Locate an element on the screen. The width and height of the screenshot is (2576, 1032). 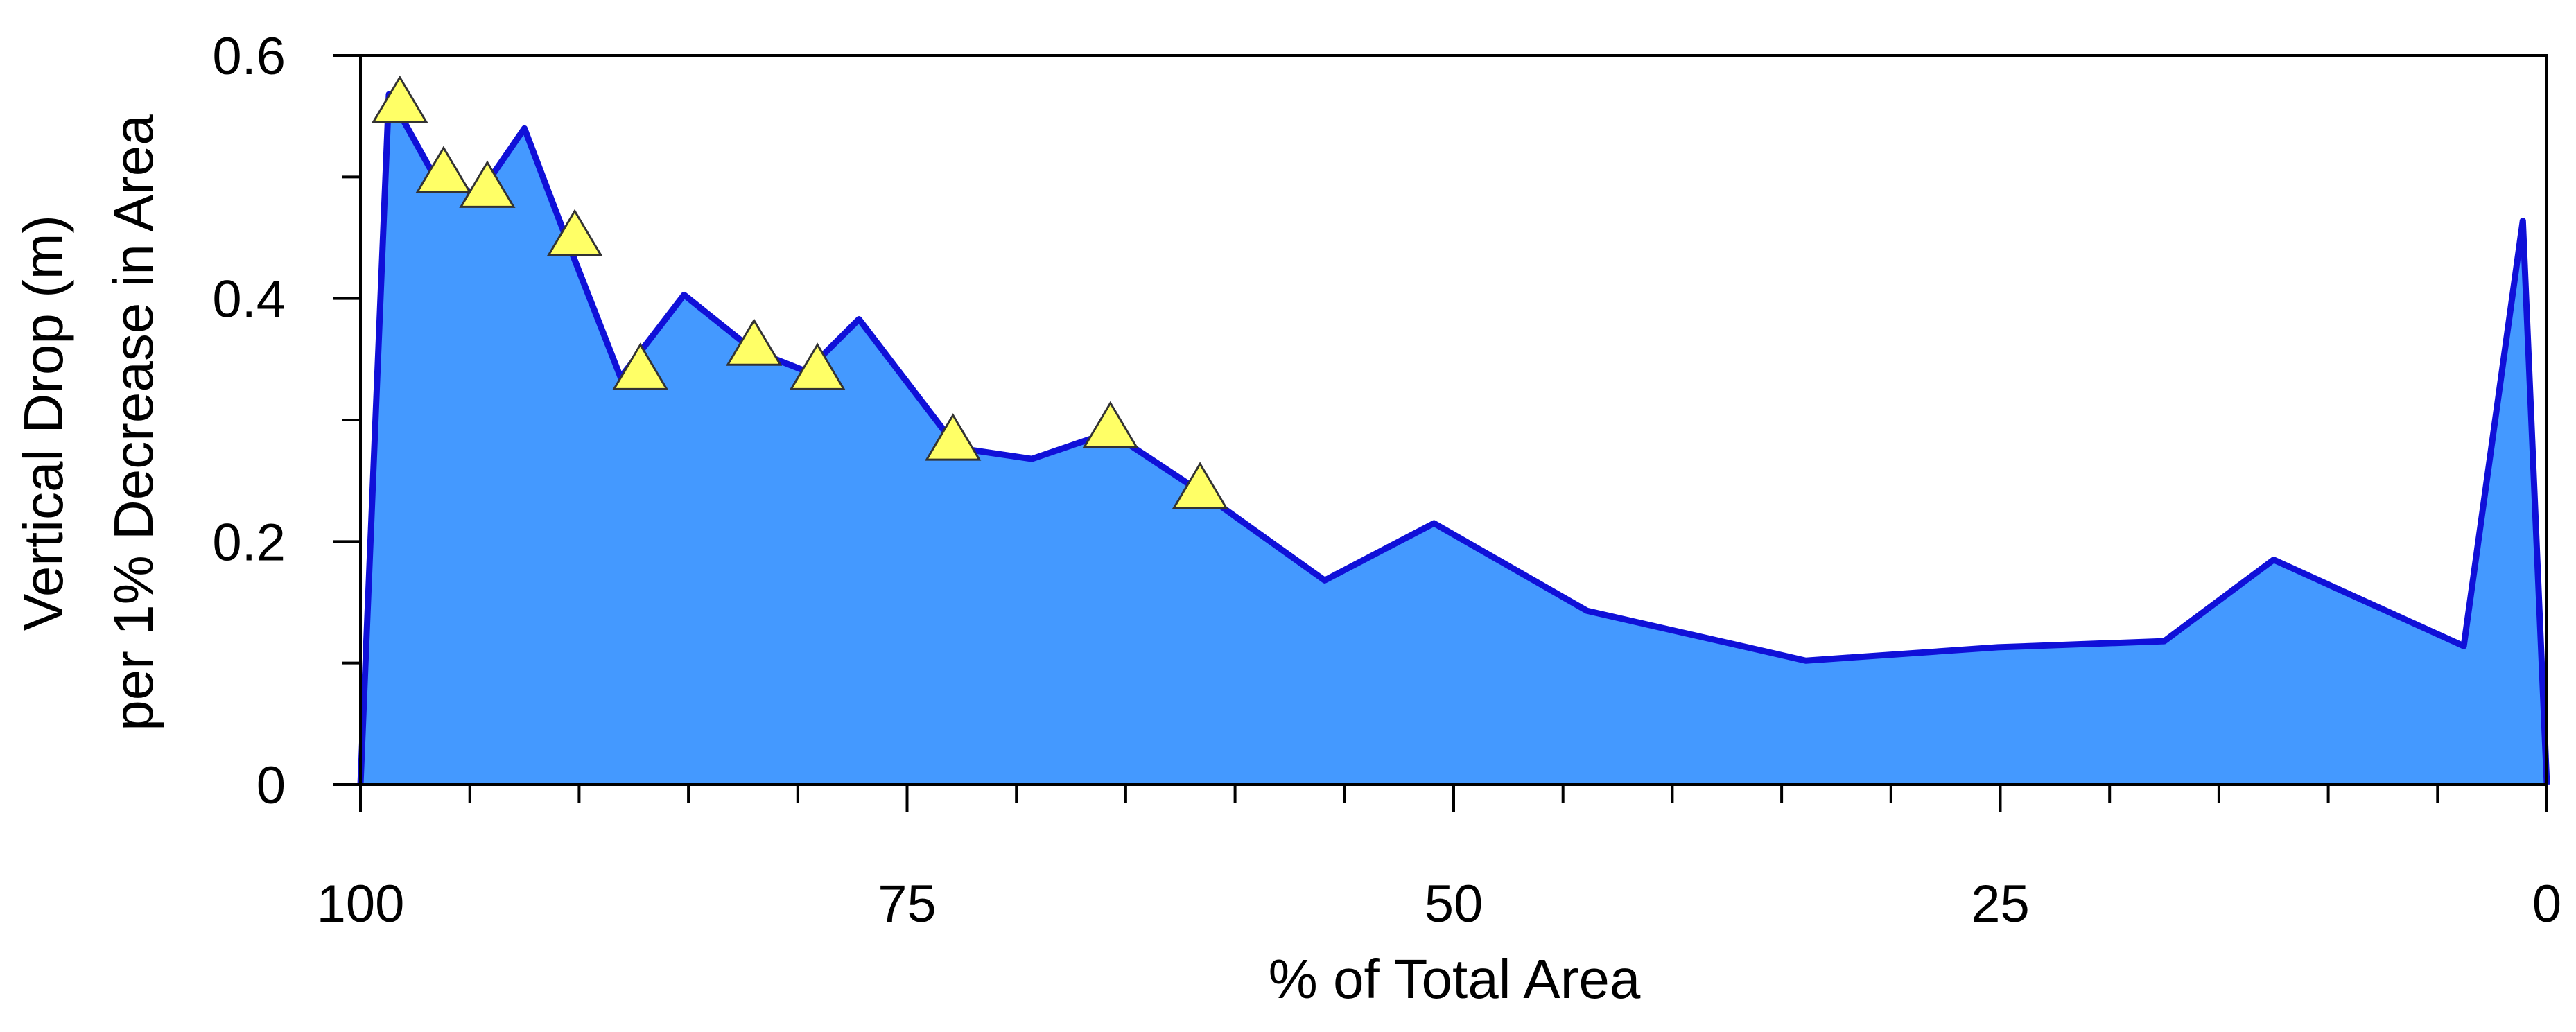
y-axis-title: per 1% Decrease in Area is located at coordinates (133, 422).